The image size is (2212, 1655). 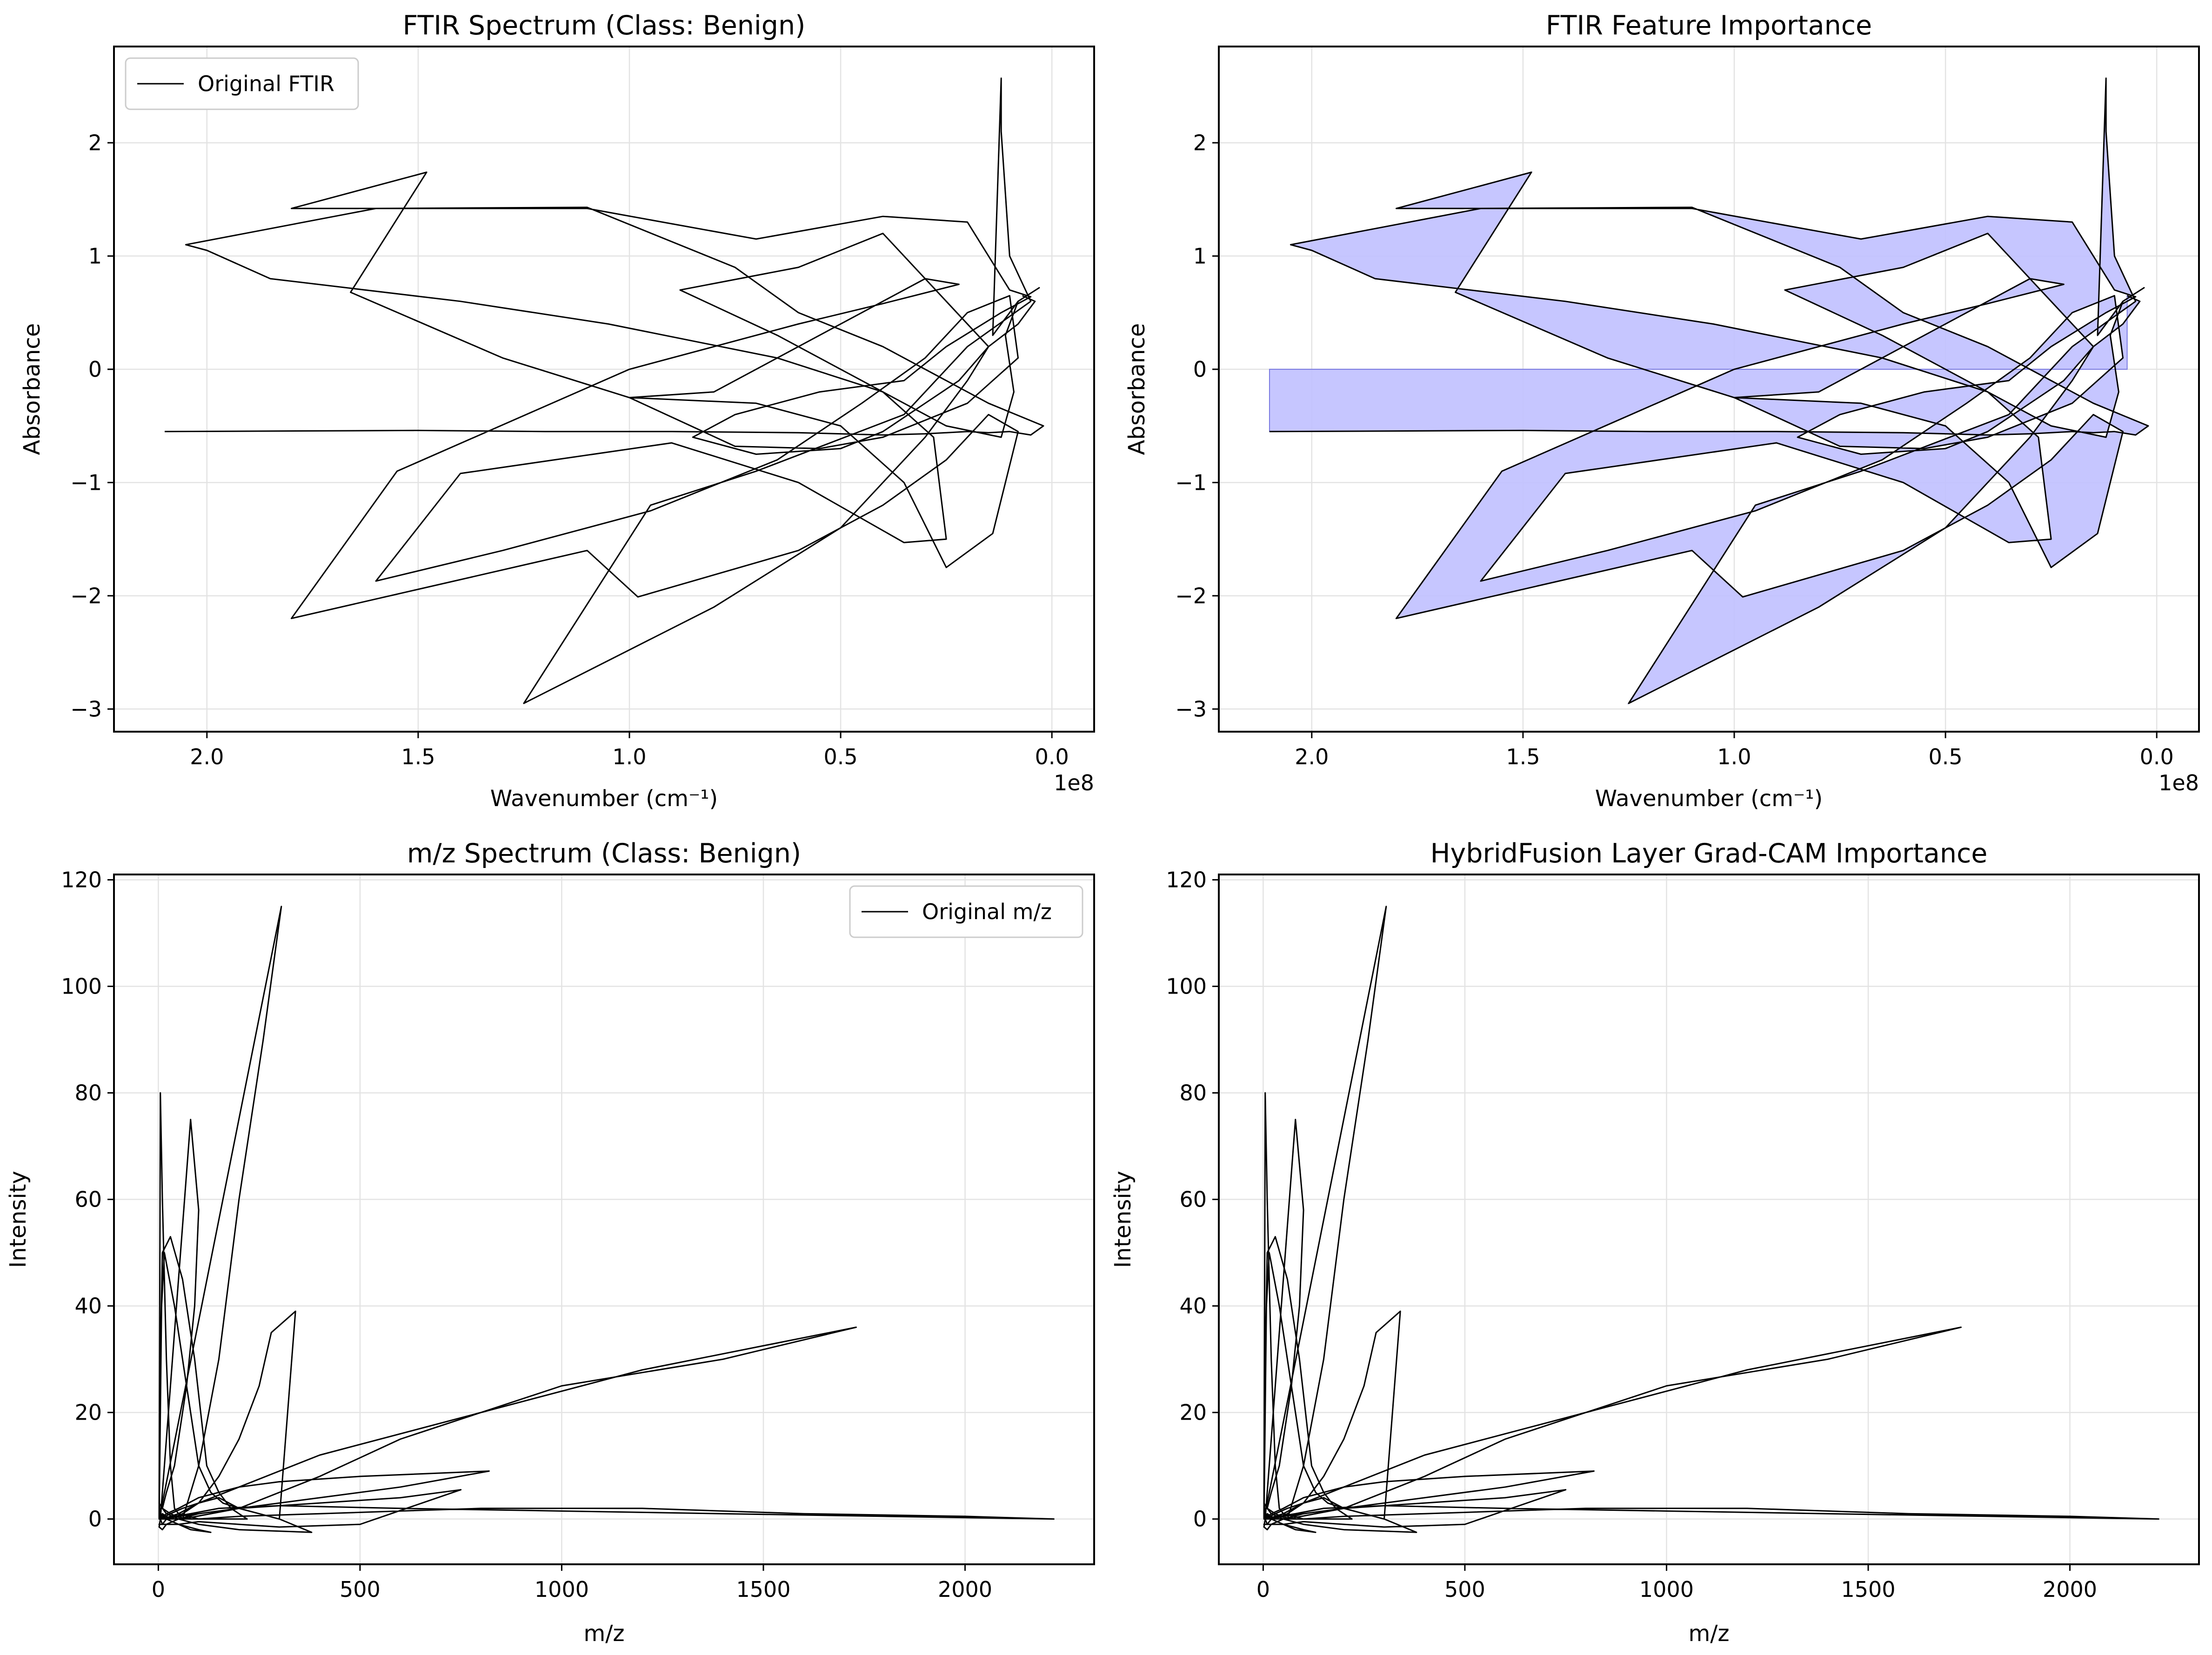 What do you see at coordinates (604, 26) in the screenshot?
I see `chart-title: FTIR Spectrum (Class: Benign)` at bounding box center [604, 26].